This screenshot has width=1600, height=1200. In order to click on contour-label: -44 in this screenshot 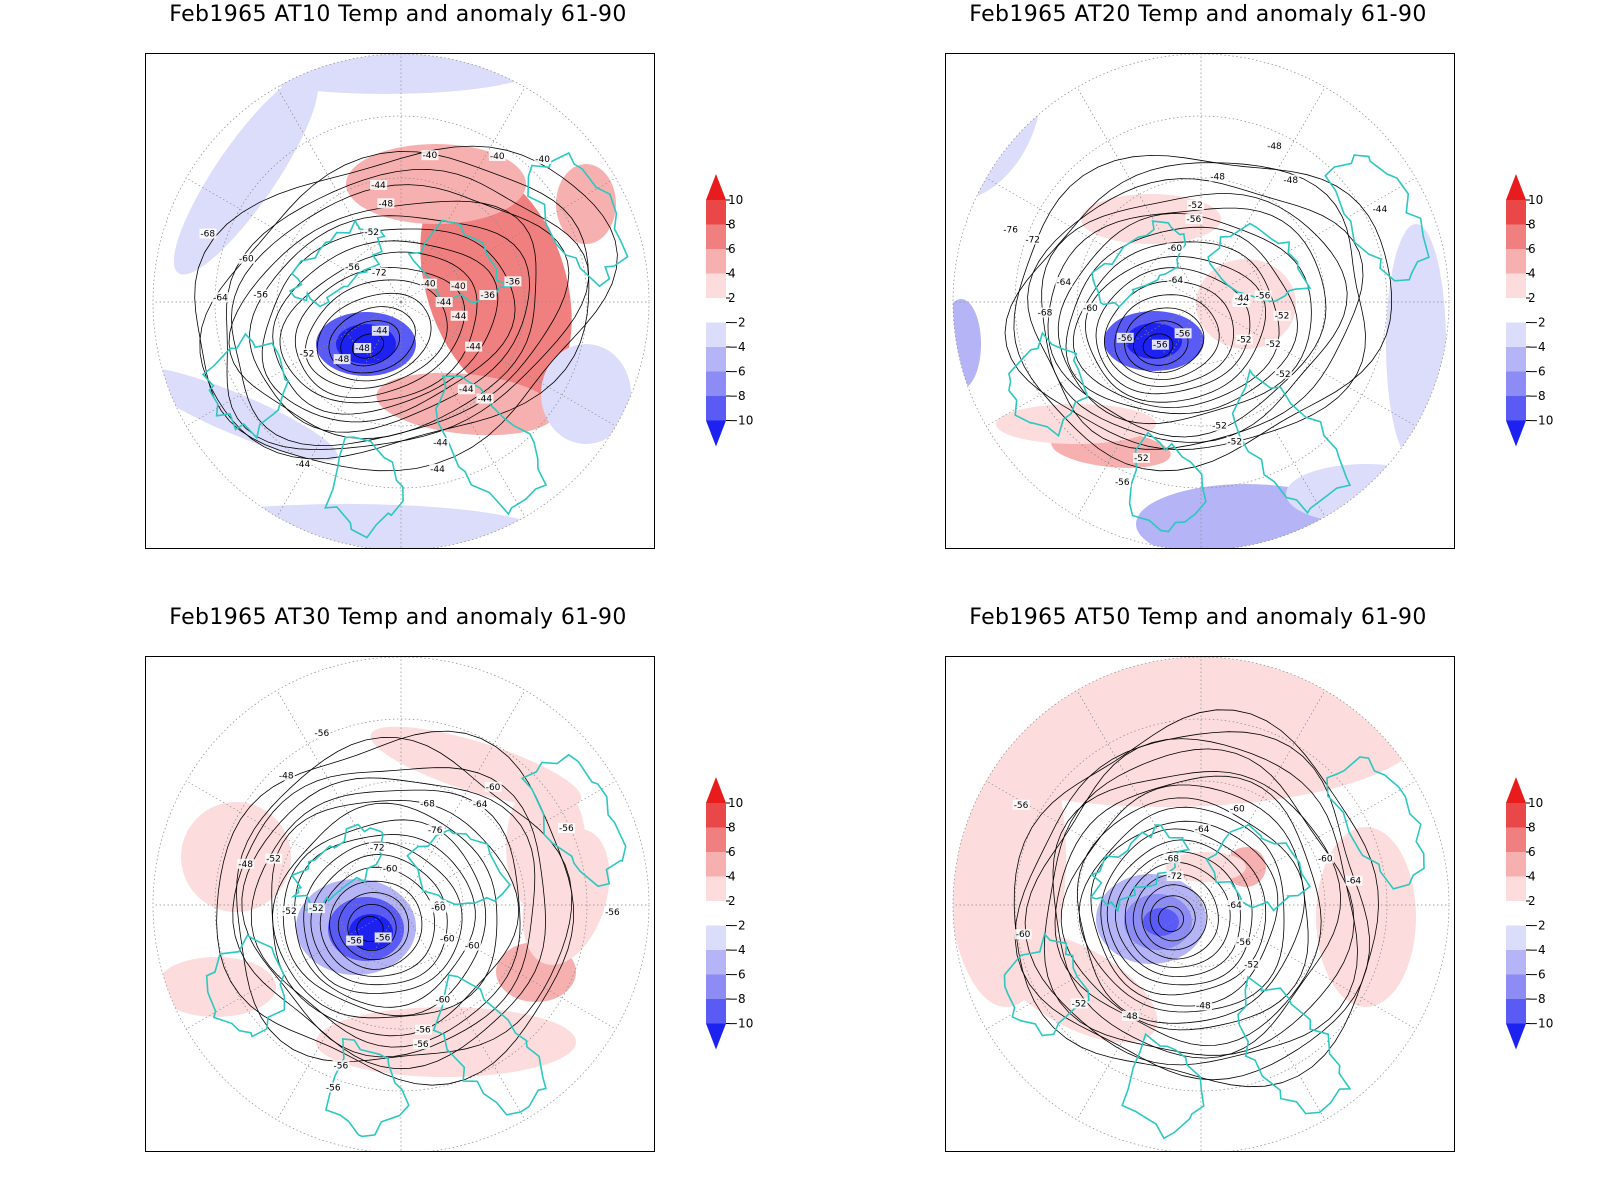, I will do `click(437, 470)`.